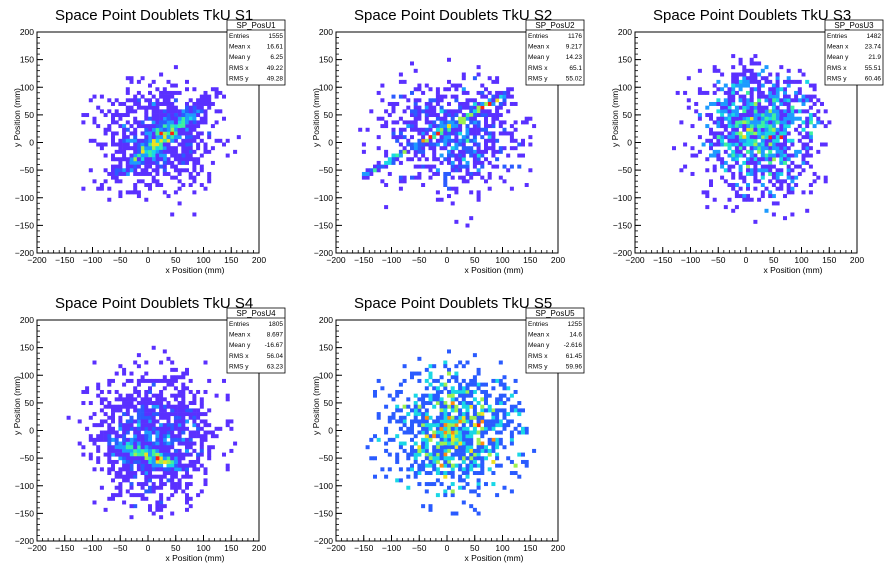  Describe the element at coordinates (857, 260) in the screenshot. I see `x-tick-label: 200` at that location.